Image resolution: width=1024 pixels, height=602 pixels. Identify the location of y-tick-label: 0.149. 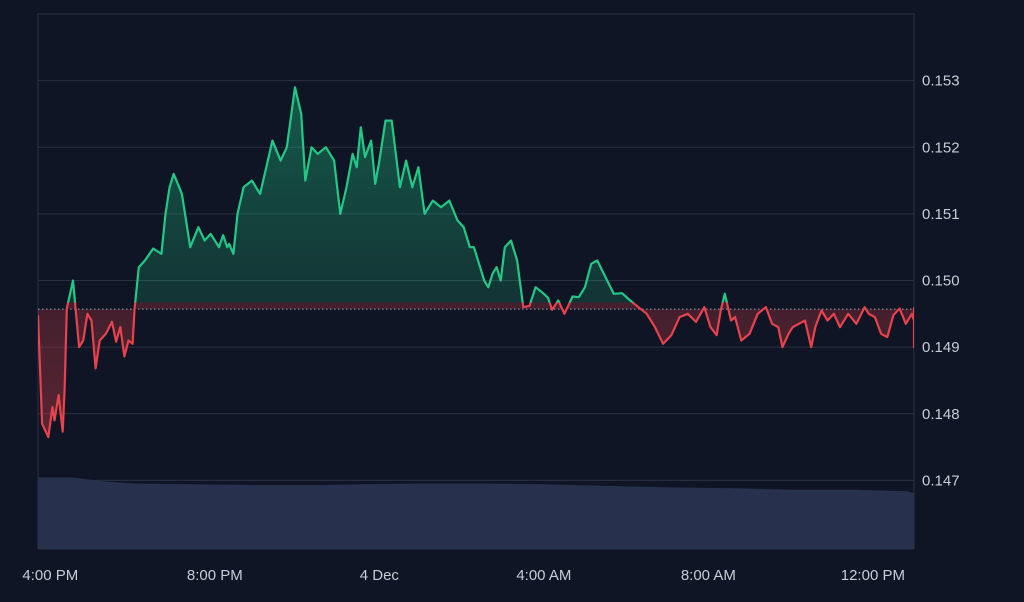
(941, 347).